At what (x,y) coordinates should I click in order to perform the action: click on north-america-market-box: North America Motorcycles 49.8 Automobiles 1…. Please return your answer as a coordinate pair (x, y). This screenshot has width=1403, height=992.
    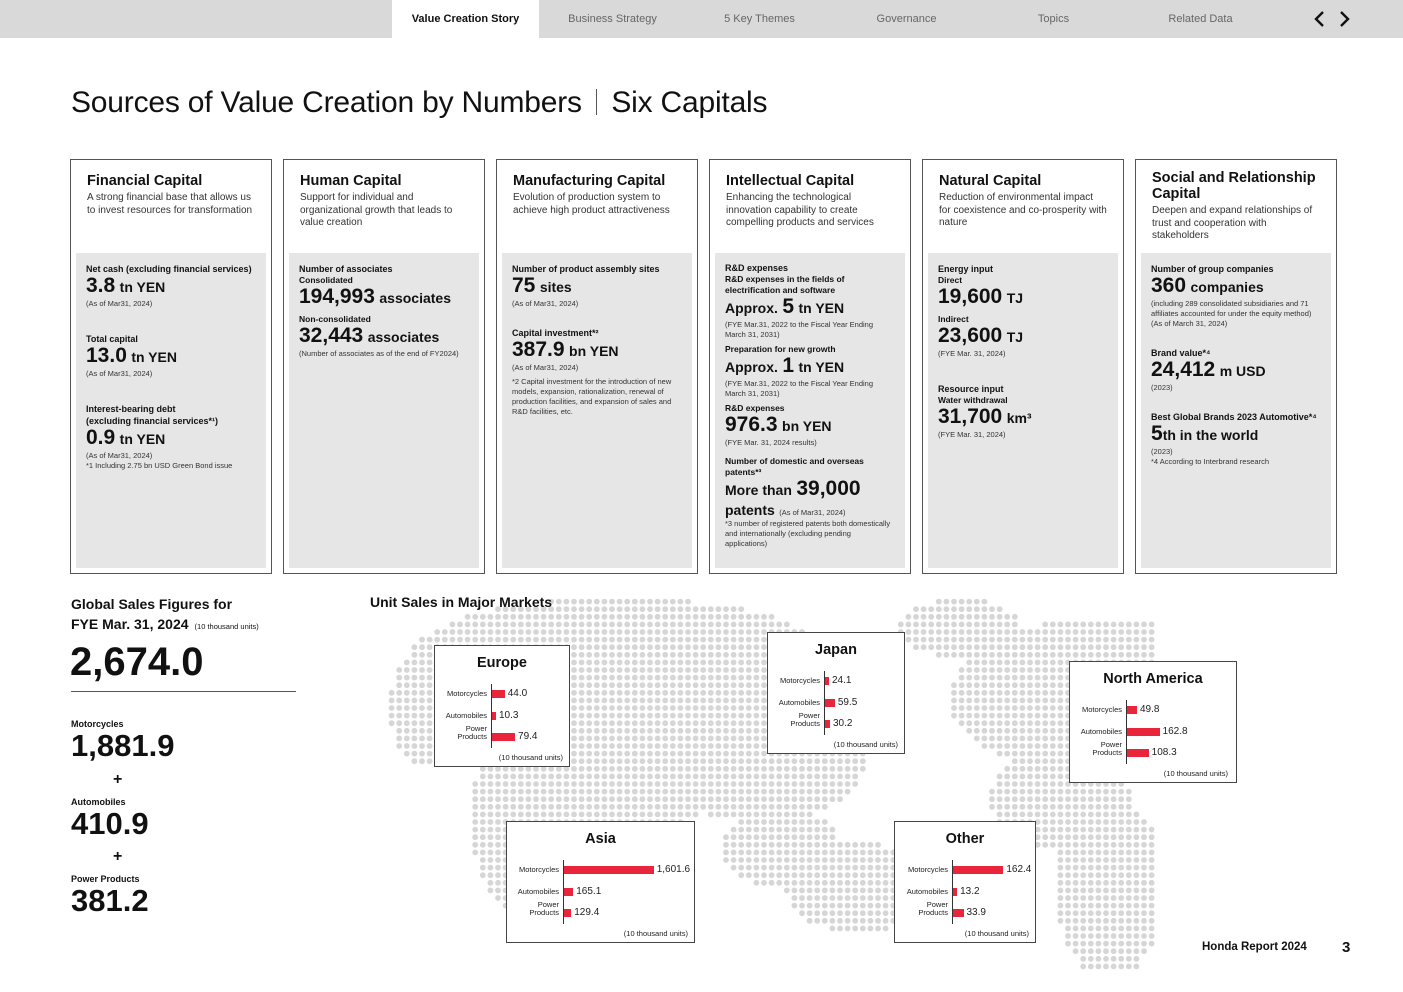
    Looking at the image, I should click on (1153, 722).